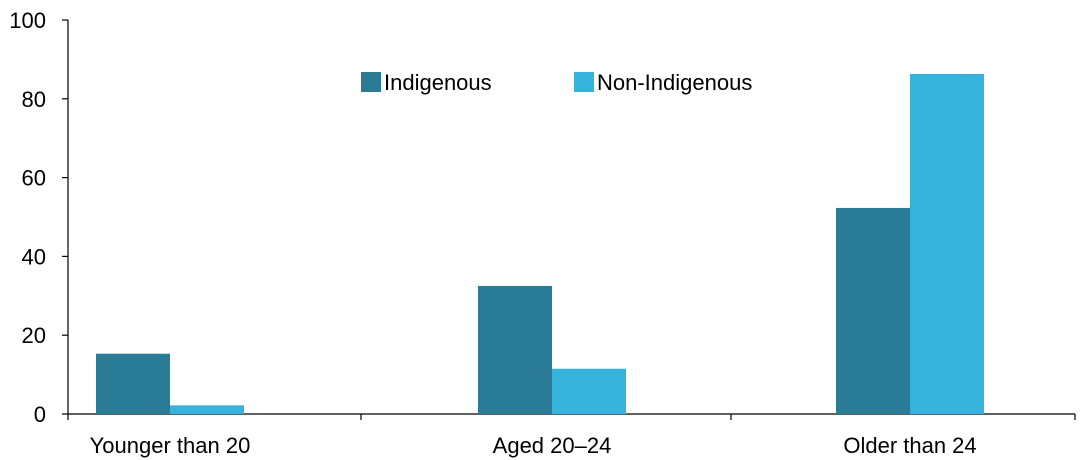 This screenshot has height=460, width=1088. Describe the element at coordinates (170, 445) in the screenshot. I see `x-category-label: Younger than 20` at that location.